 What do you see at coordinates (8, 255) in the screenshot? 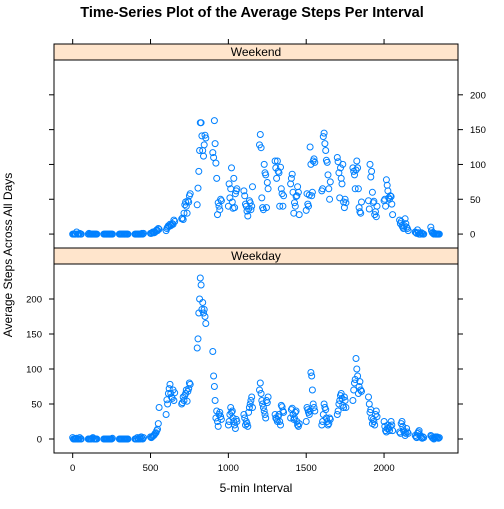
I see `y-axis-title: Average Steps Across All Days` at bounding box center [8, 255].